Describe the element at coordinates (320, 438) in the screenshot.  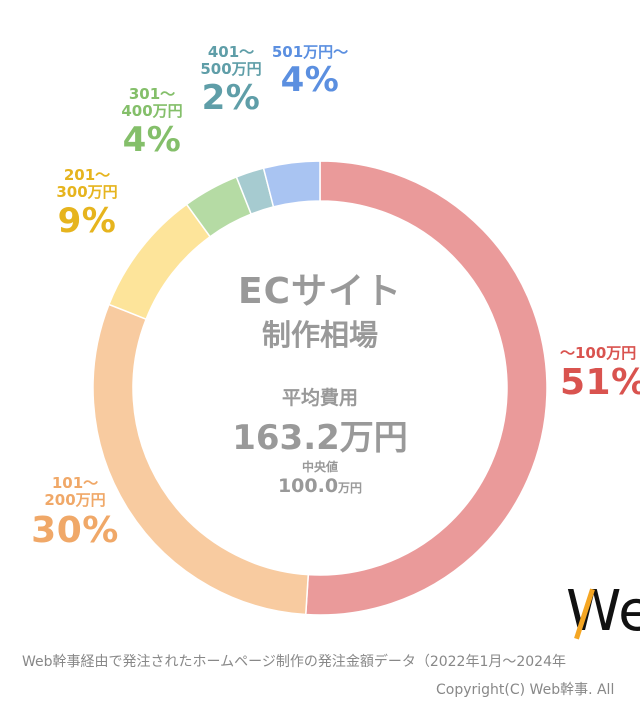
I see `average-cost-value: 163.2万円` at that location.